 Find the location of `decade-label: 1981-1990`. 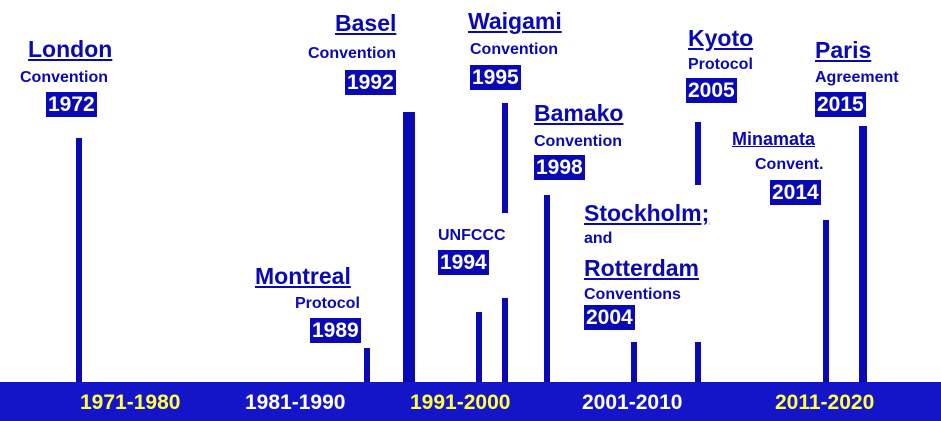

decade-label: 1981-1990 is located at coordinates (295, 402).